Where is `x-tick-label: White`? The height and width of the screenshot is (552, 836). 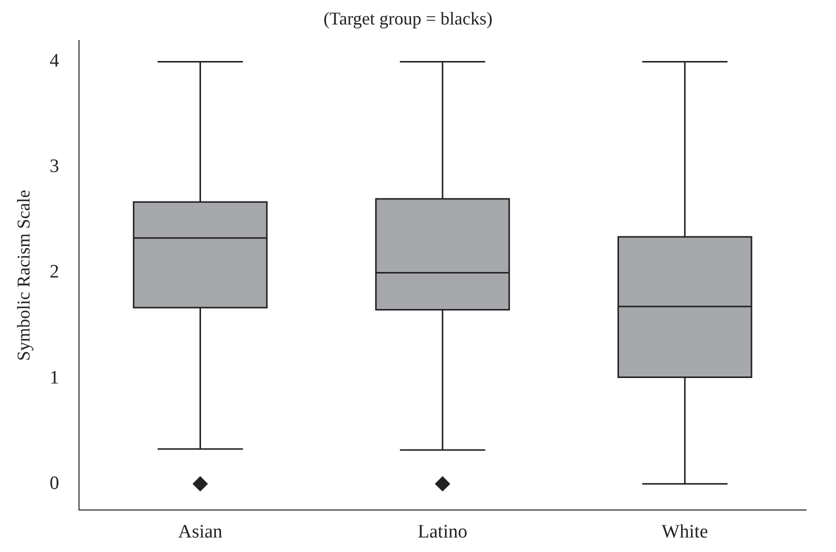 x-tick-label: White is located at coordinates (685, 532).